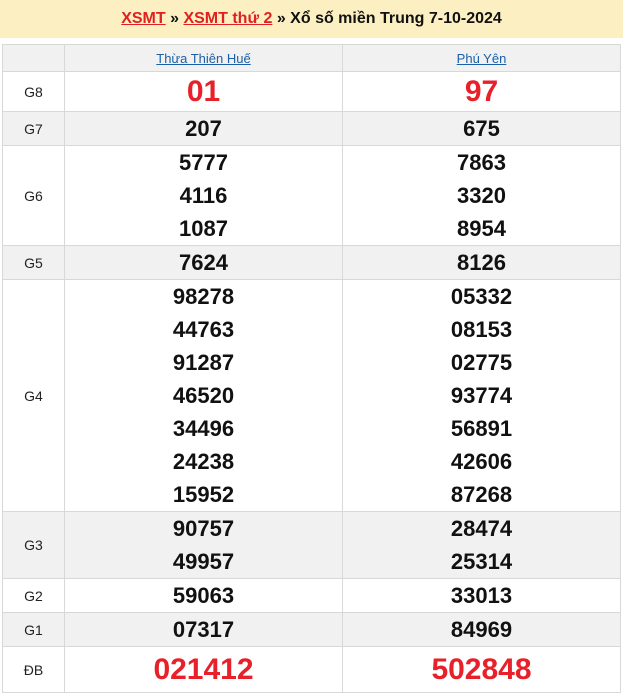 The image size is (623, 694). I want to click on prize-number: 93774, so click(481, 395).